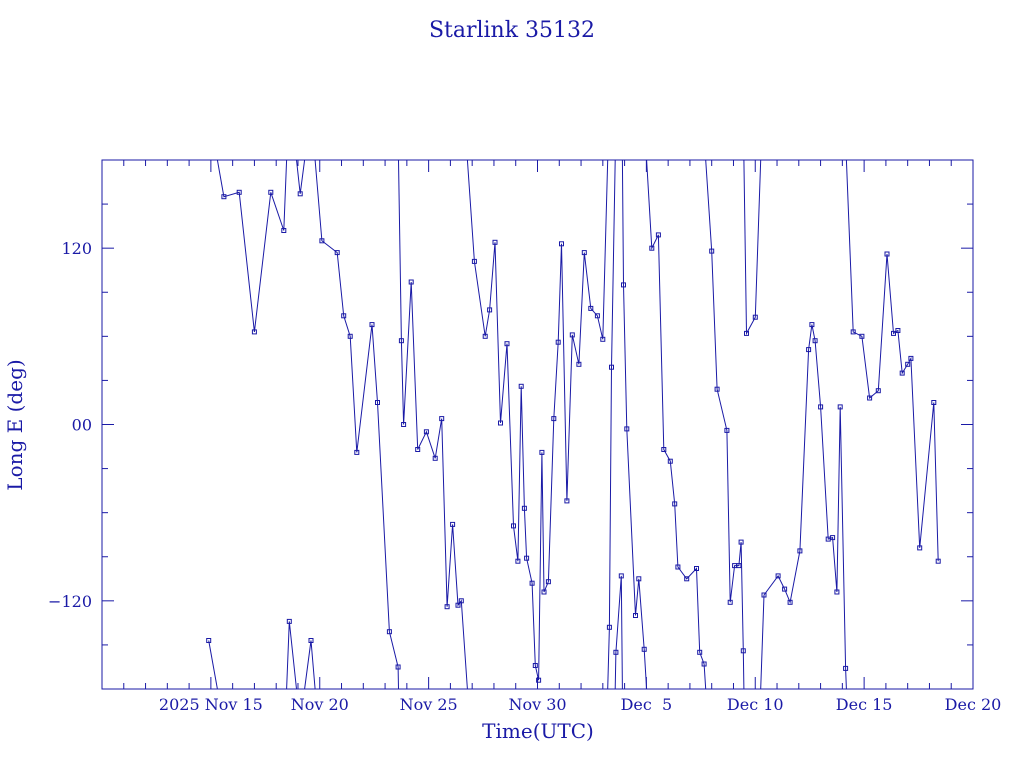  I want to click on x-tick-label: Dec 10, so click(755, 704).